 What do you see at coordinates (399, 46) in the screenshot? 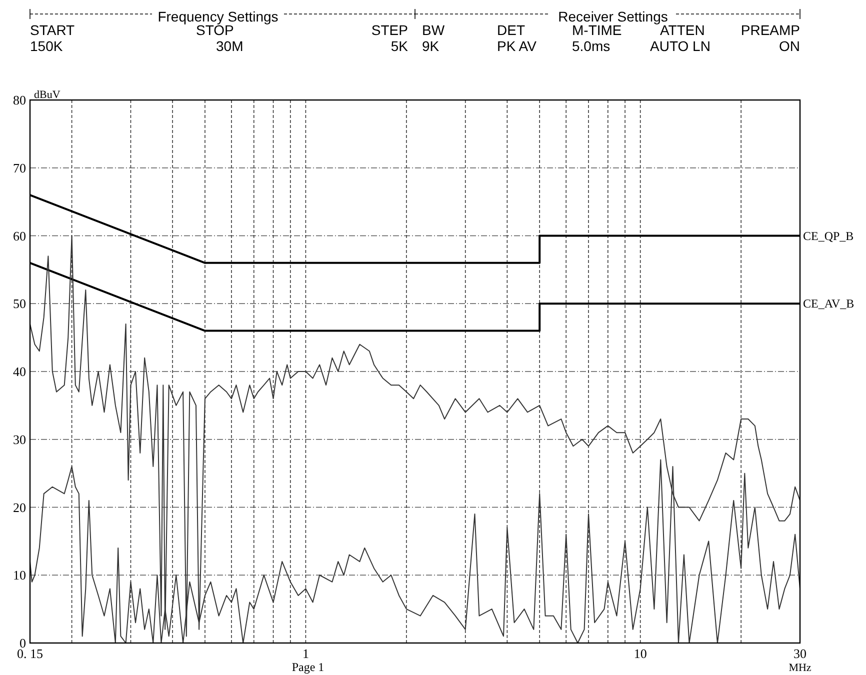
I see `text: 5K` at bounding box center [399, 46].